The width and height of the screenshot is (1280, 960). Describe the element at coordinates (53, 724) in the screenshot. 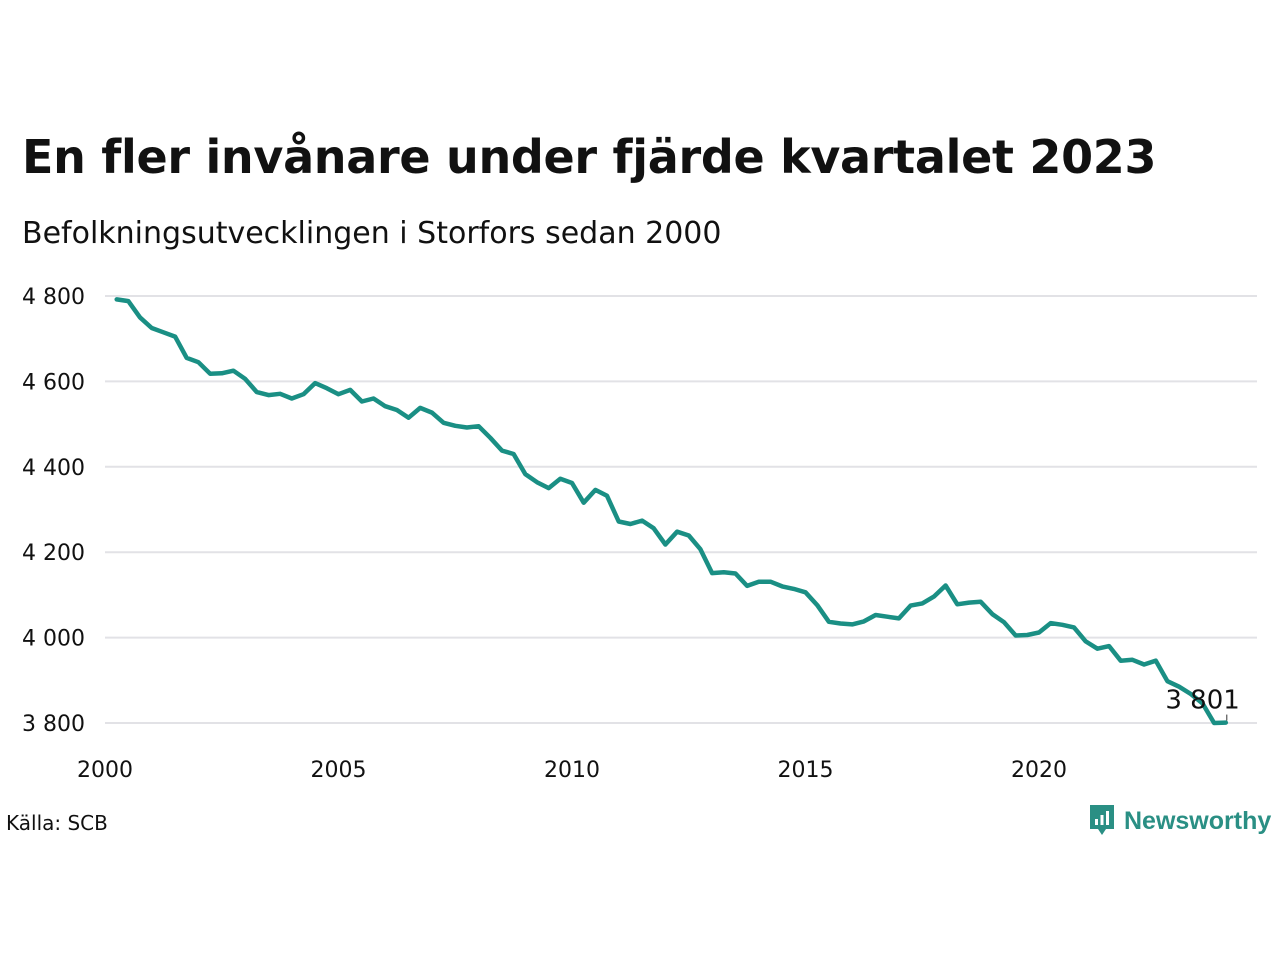

I see `y-tick-label: 3 800` at that location.